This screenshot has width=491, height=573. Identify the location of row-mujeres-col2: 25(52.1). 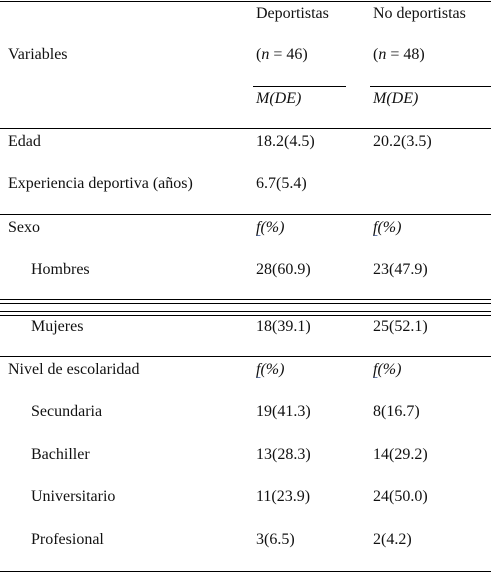
(400, 326).